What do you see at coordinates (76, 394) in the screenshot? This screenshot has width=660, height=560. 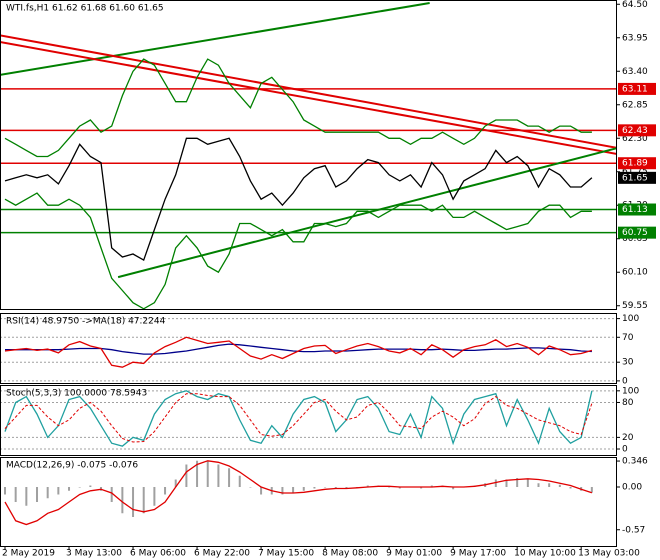 I see `panel-title: Stoch(5,3,3) 100.0000 78.5943` at bounding box center [76, 394].